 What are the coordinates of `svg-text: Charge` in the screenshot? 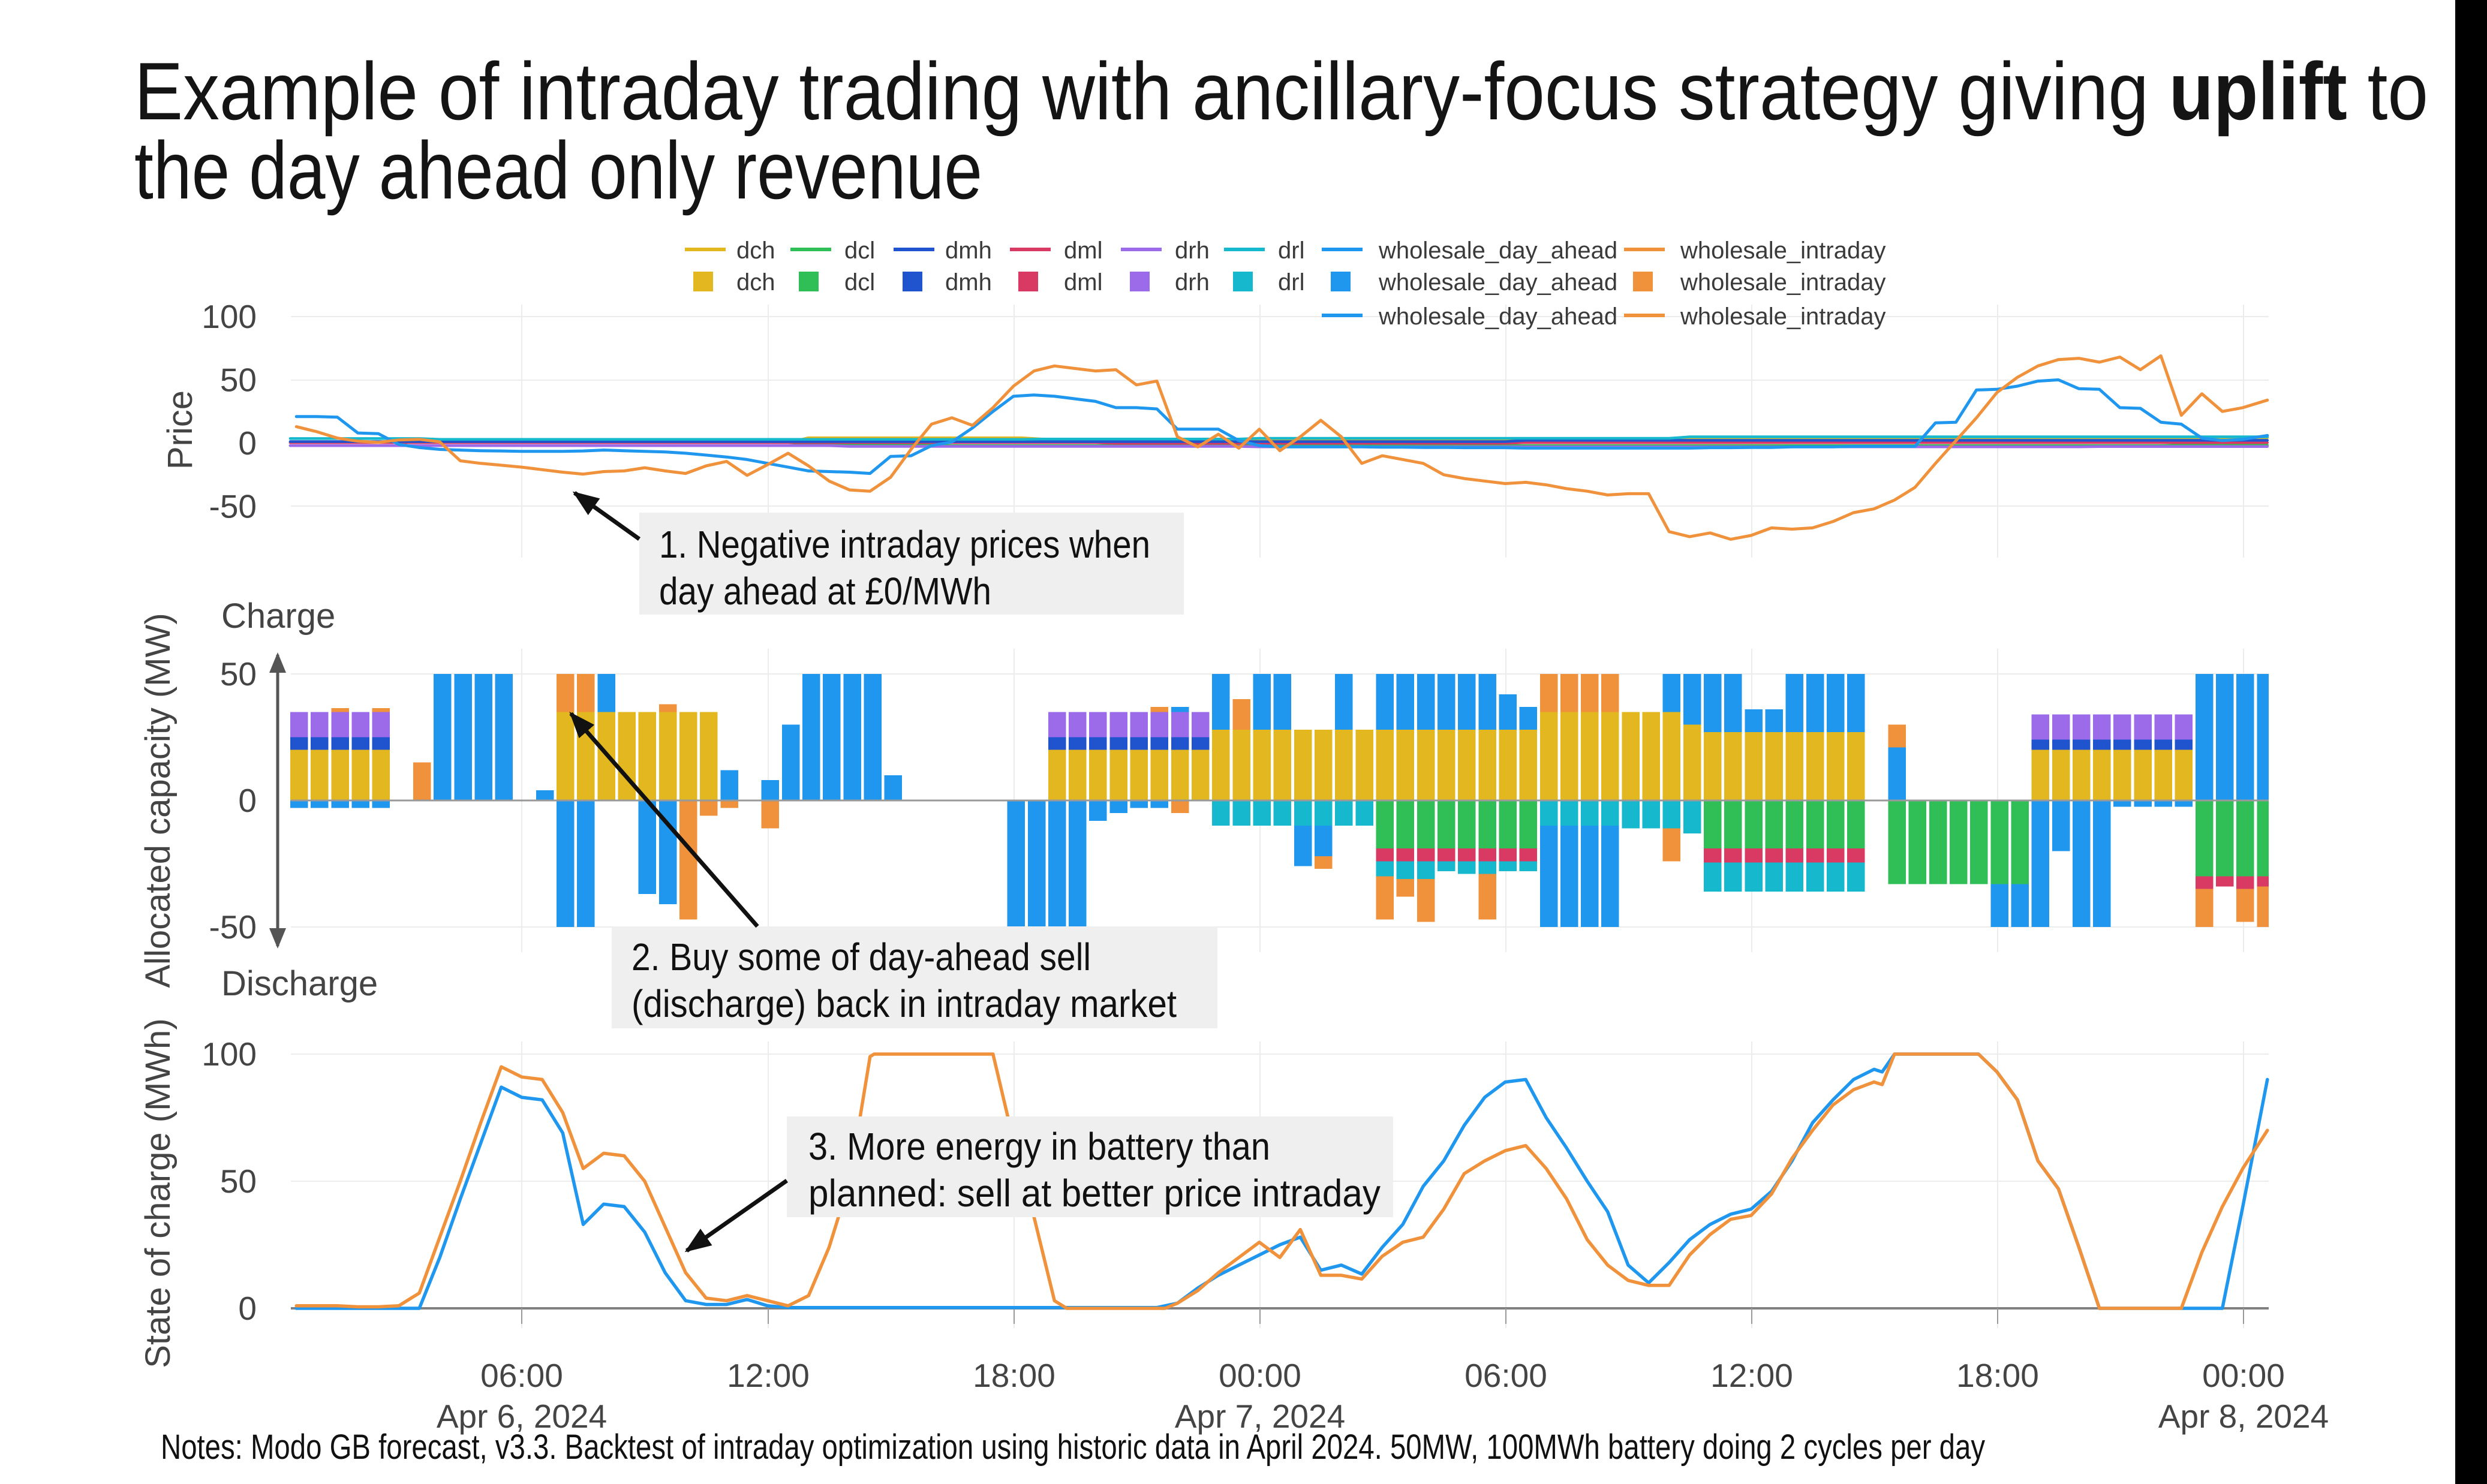 It's located at (278, 616).